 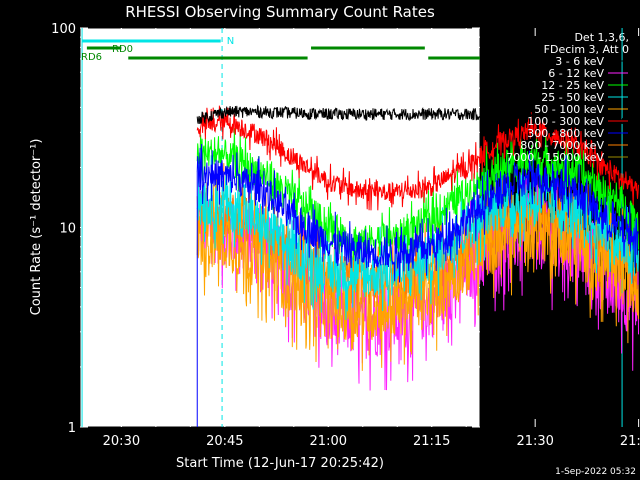 I want to click on flag-label-n: N, so click(x=230, y=41).